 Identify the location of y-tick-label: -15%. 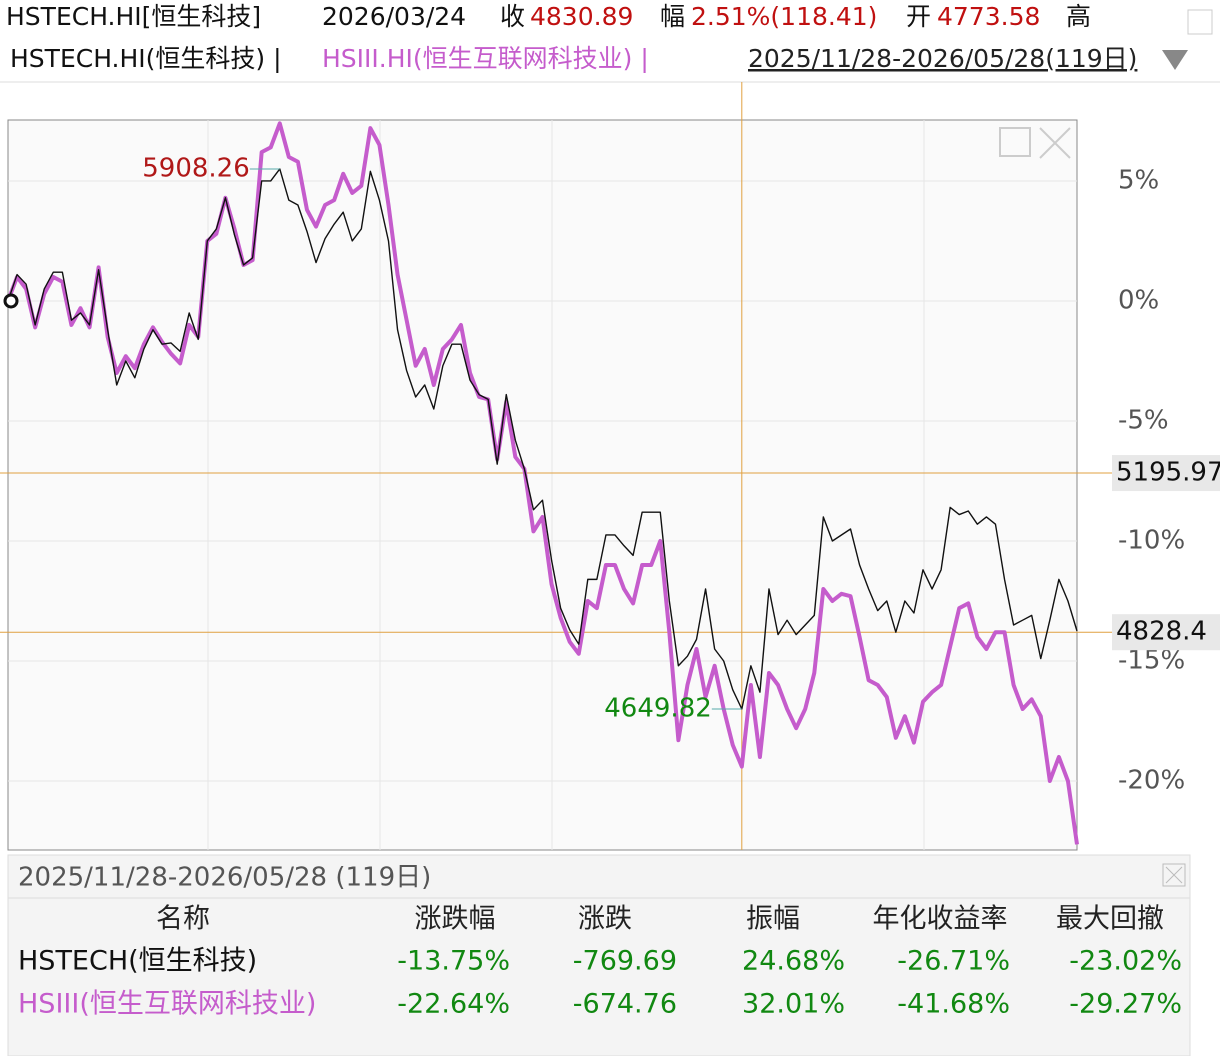
(1151, 660).